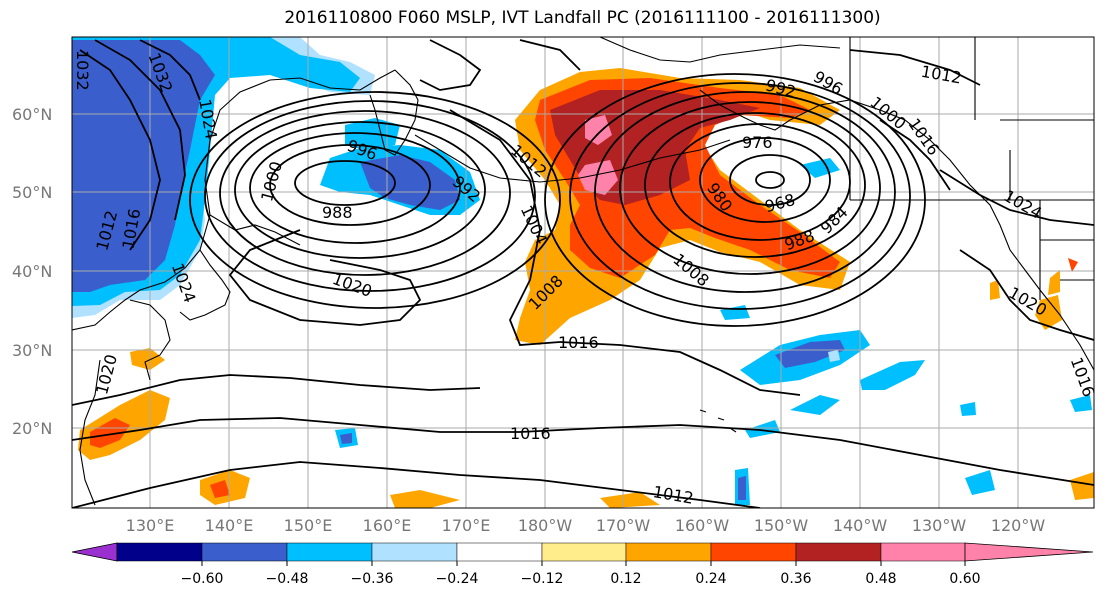 This screenshot has width=1105, height=601. Describe the element at coordinates (202, 579) in the screenshot. I see `colorbar-tick-label: −0.60` at that location.